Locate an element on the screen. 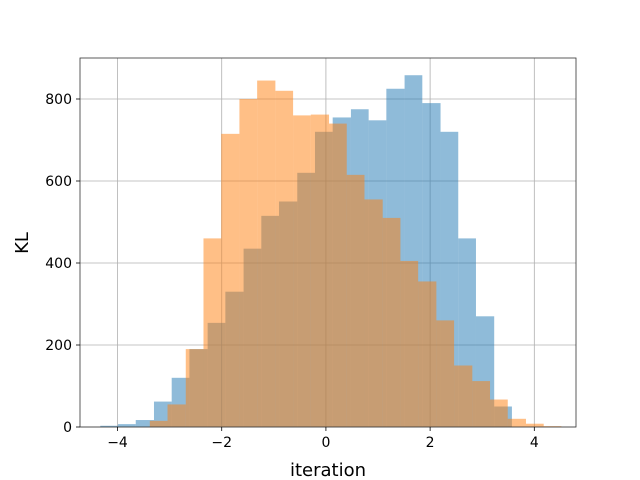 The height and width of the screenshot is (480, 640). x-tick-label: −4 is located at coordinates (117, 443).